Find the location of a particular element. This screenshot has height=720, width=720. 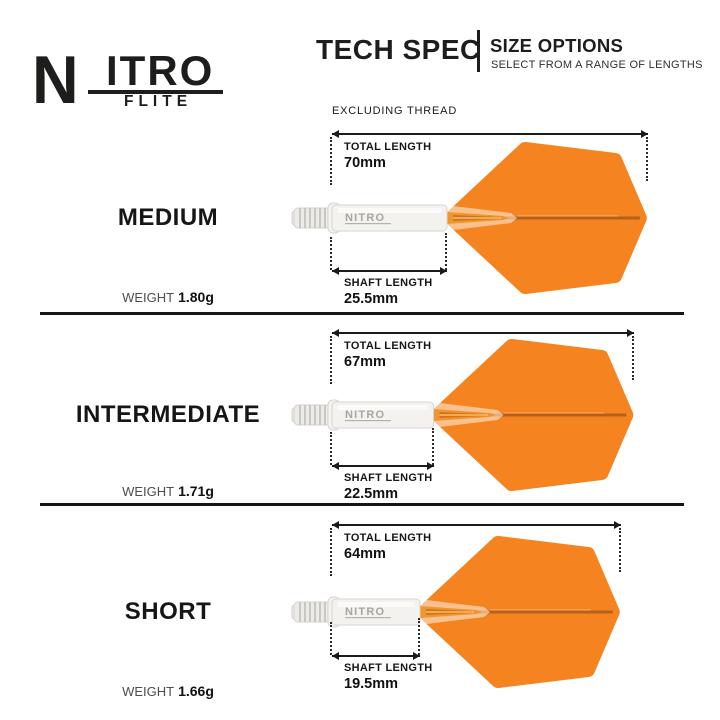

nitro-flite-logo: N ITRO FLITE is located at coordinates (145, 67).